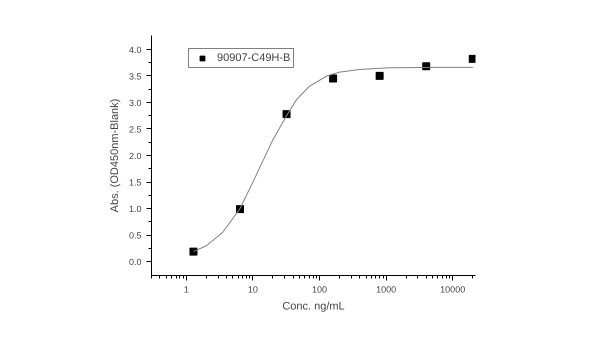 This screenshot has height=338, width=600. I want to click on x-tick-label: 1000, so click(386, 289).